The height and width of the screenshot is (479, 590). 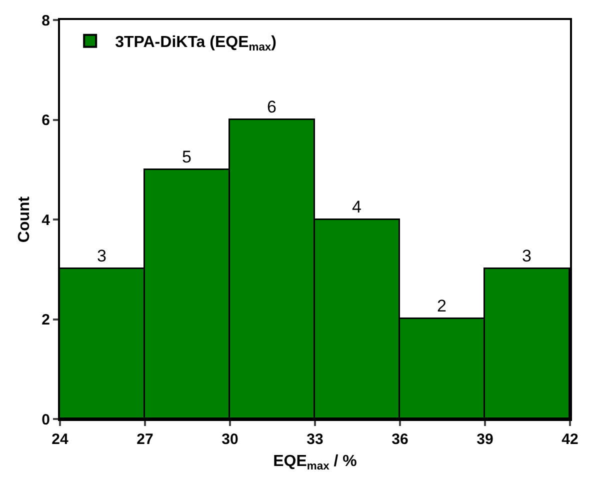 I want to click on x-tick-label: 33, so click(x=315, y=439).